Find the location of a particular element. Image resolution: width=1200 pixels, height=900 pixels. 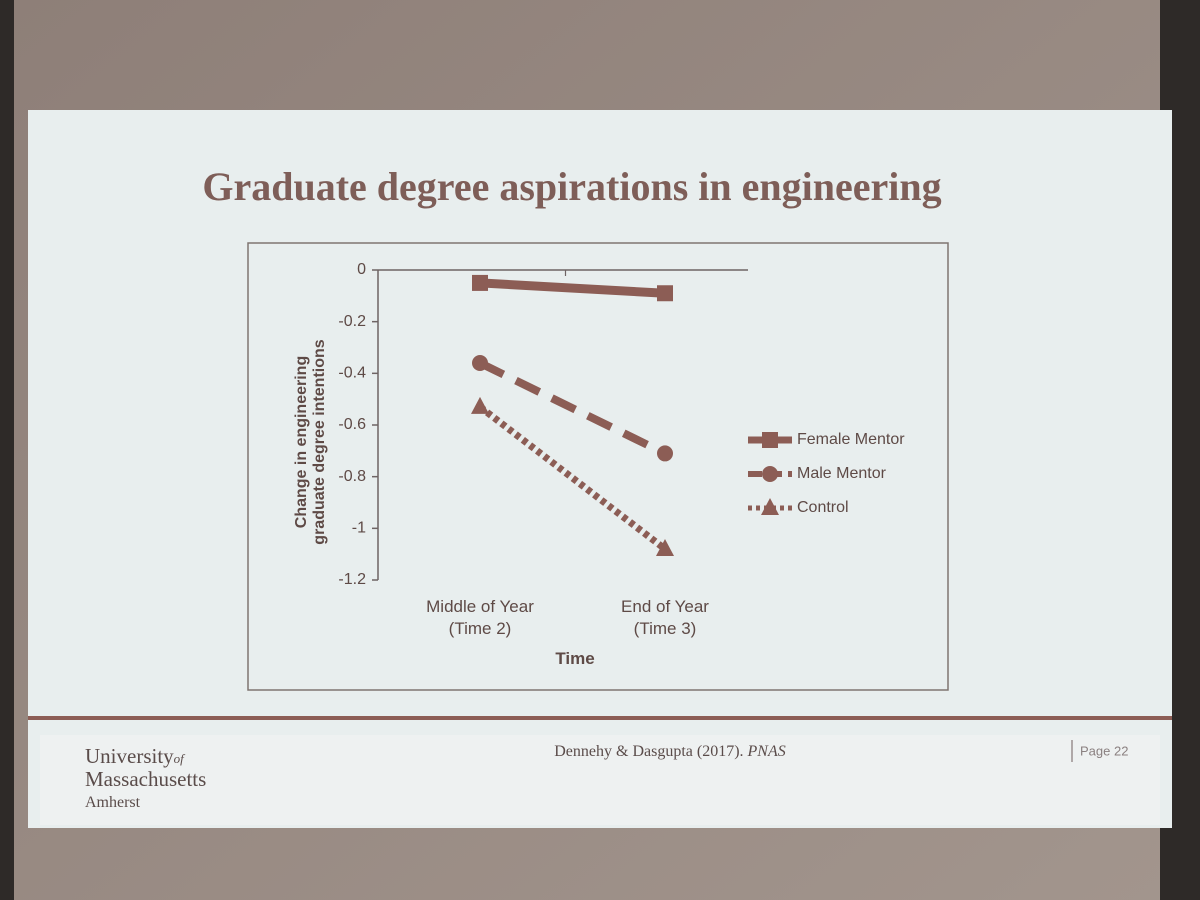

x-tick-label: End of Year (Time 3) is located at coordinates (665, 617).